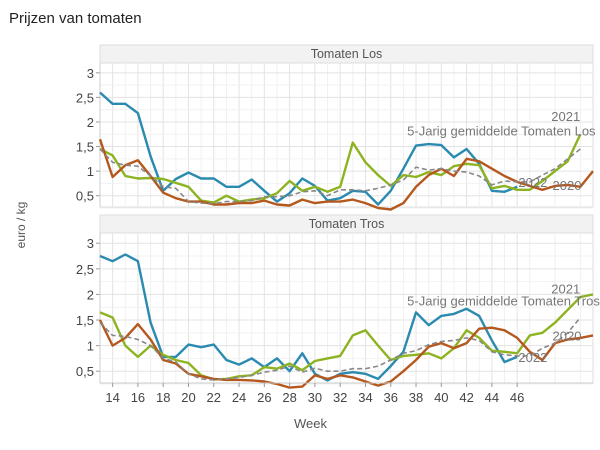 The height and width of the screenshot is (450, 600). I want to click on x-tick-label: 32, so click(340, 397).